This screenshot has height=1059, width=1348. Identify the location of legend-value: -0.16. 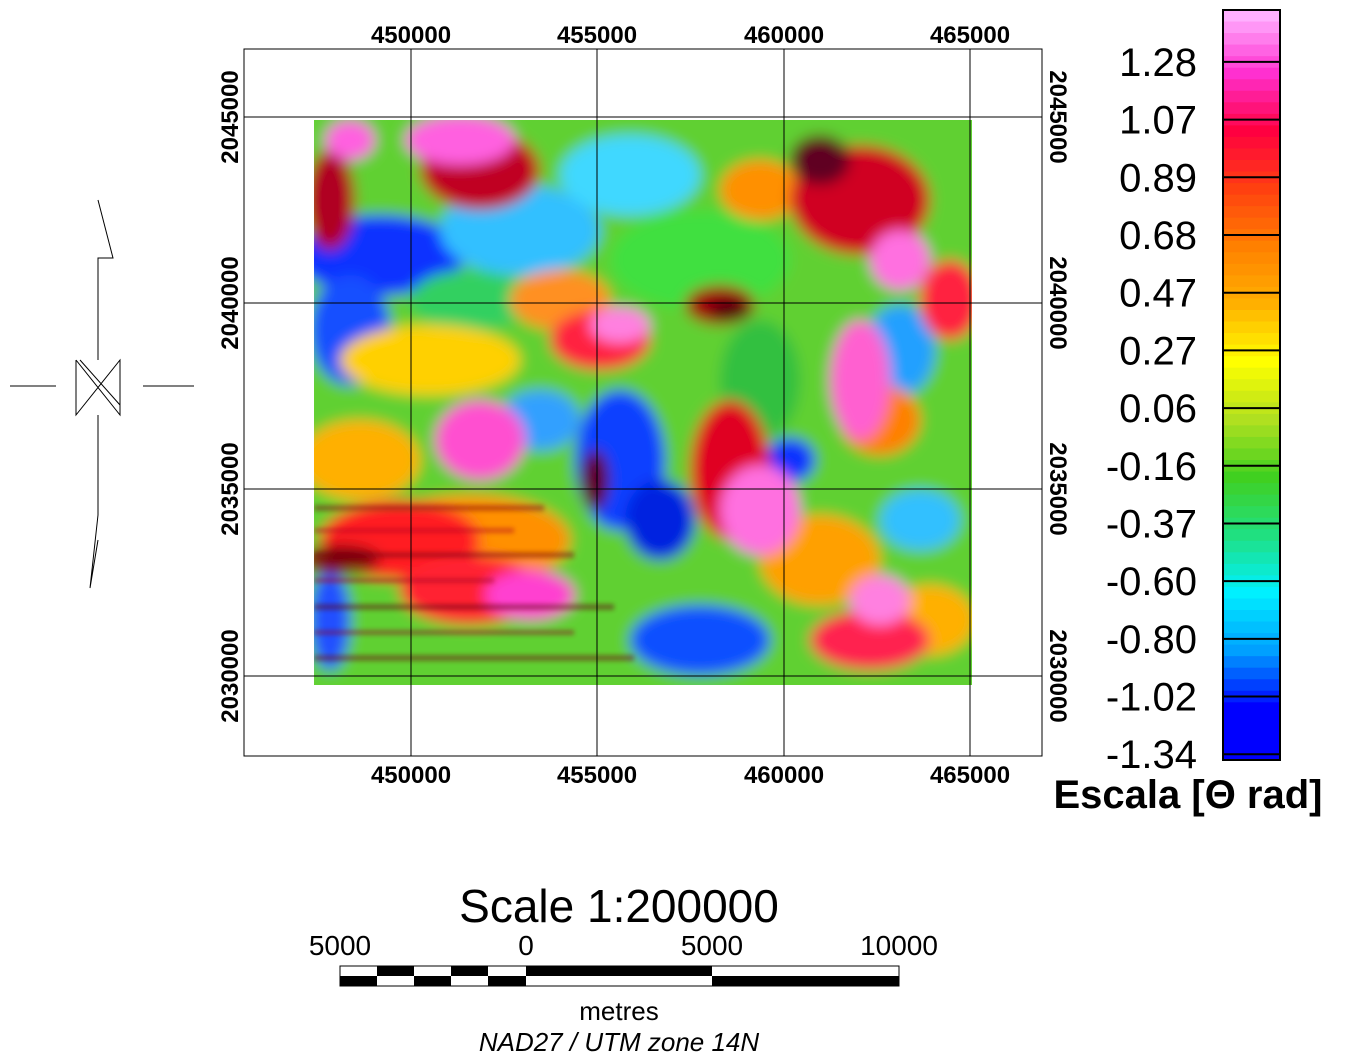
(1151, 467).